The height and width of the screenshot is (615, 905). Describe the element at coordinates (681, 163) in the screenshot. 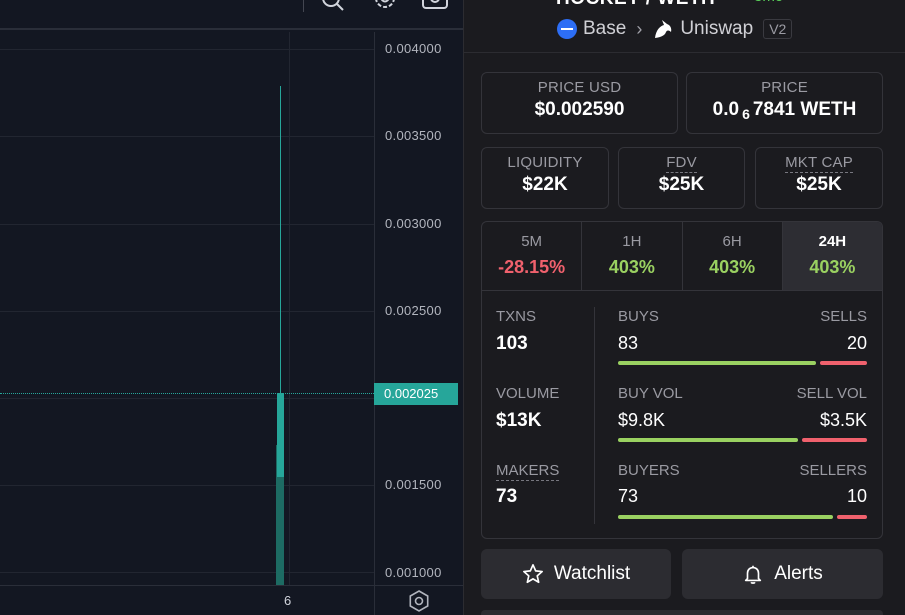

I see `fdv-label: FDV` at that location.